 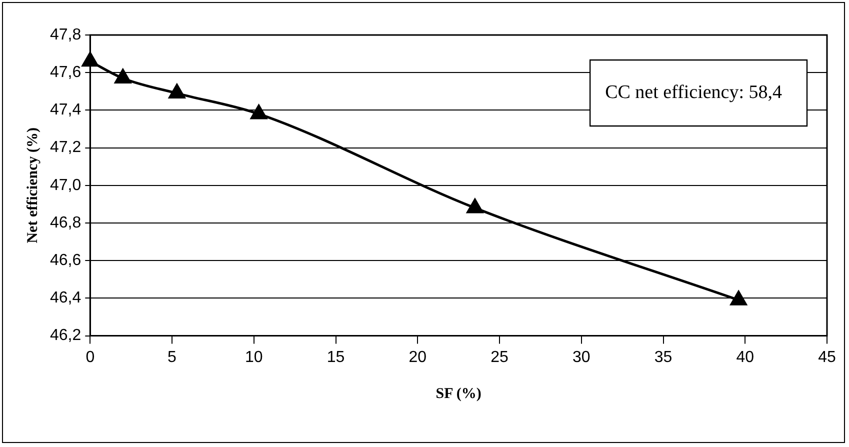 What do you see at coordinates (32, 186) in the screenshot?
I see `y-axis-title: Net efficiency (%)` at bounding box center [32, 186].